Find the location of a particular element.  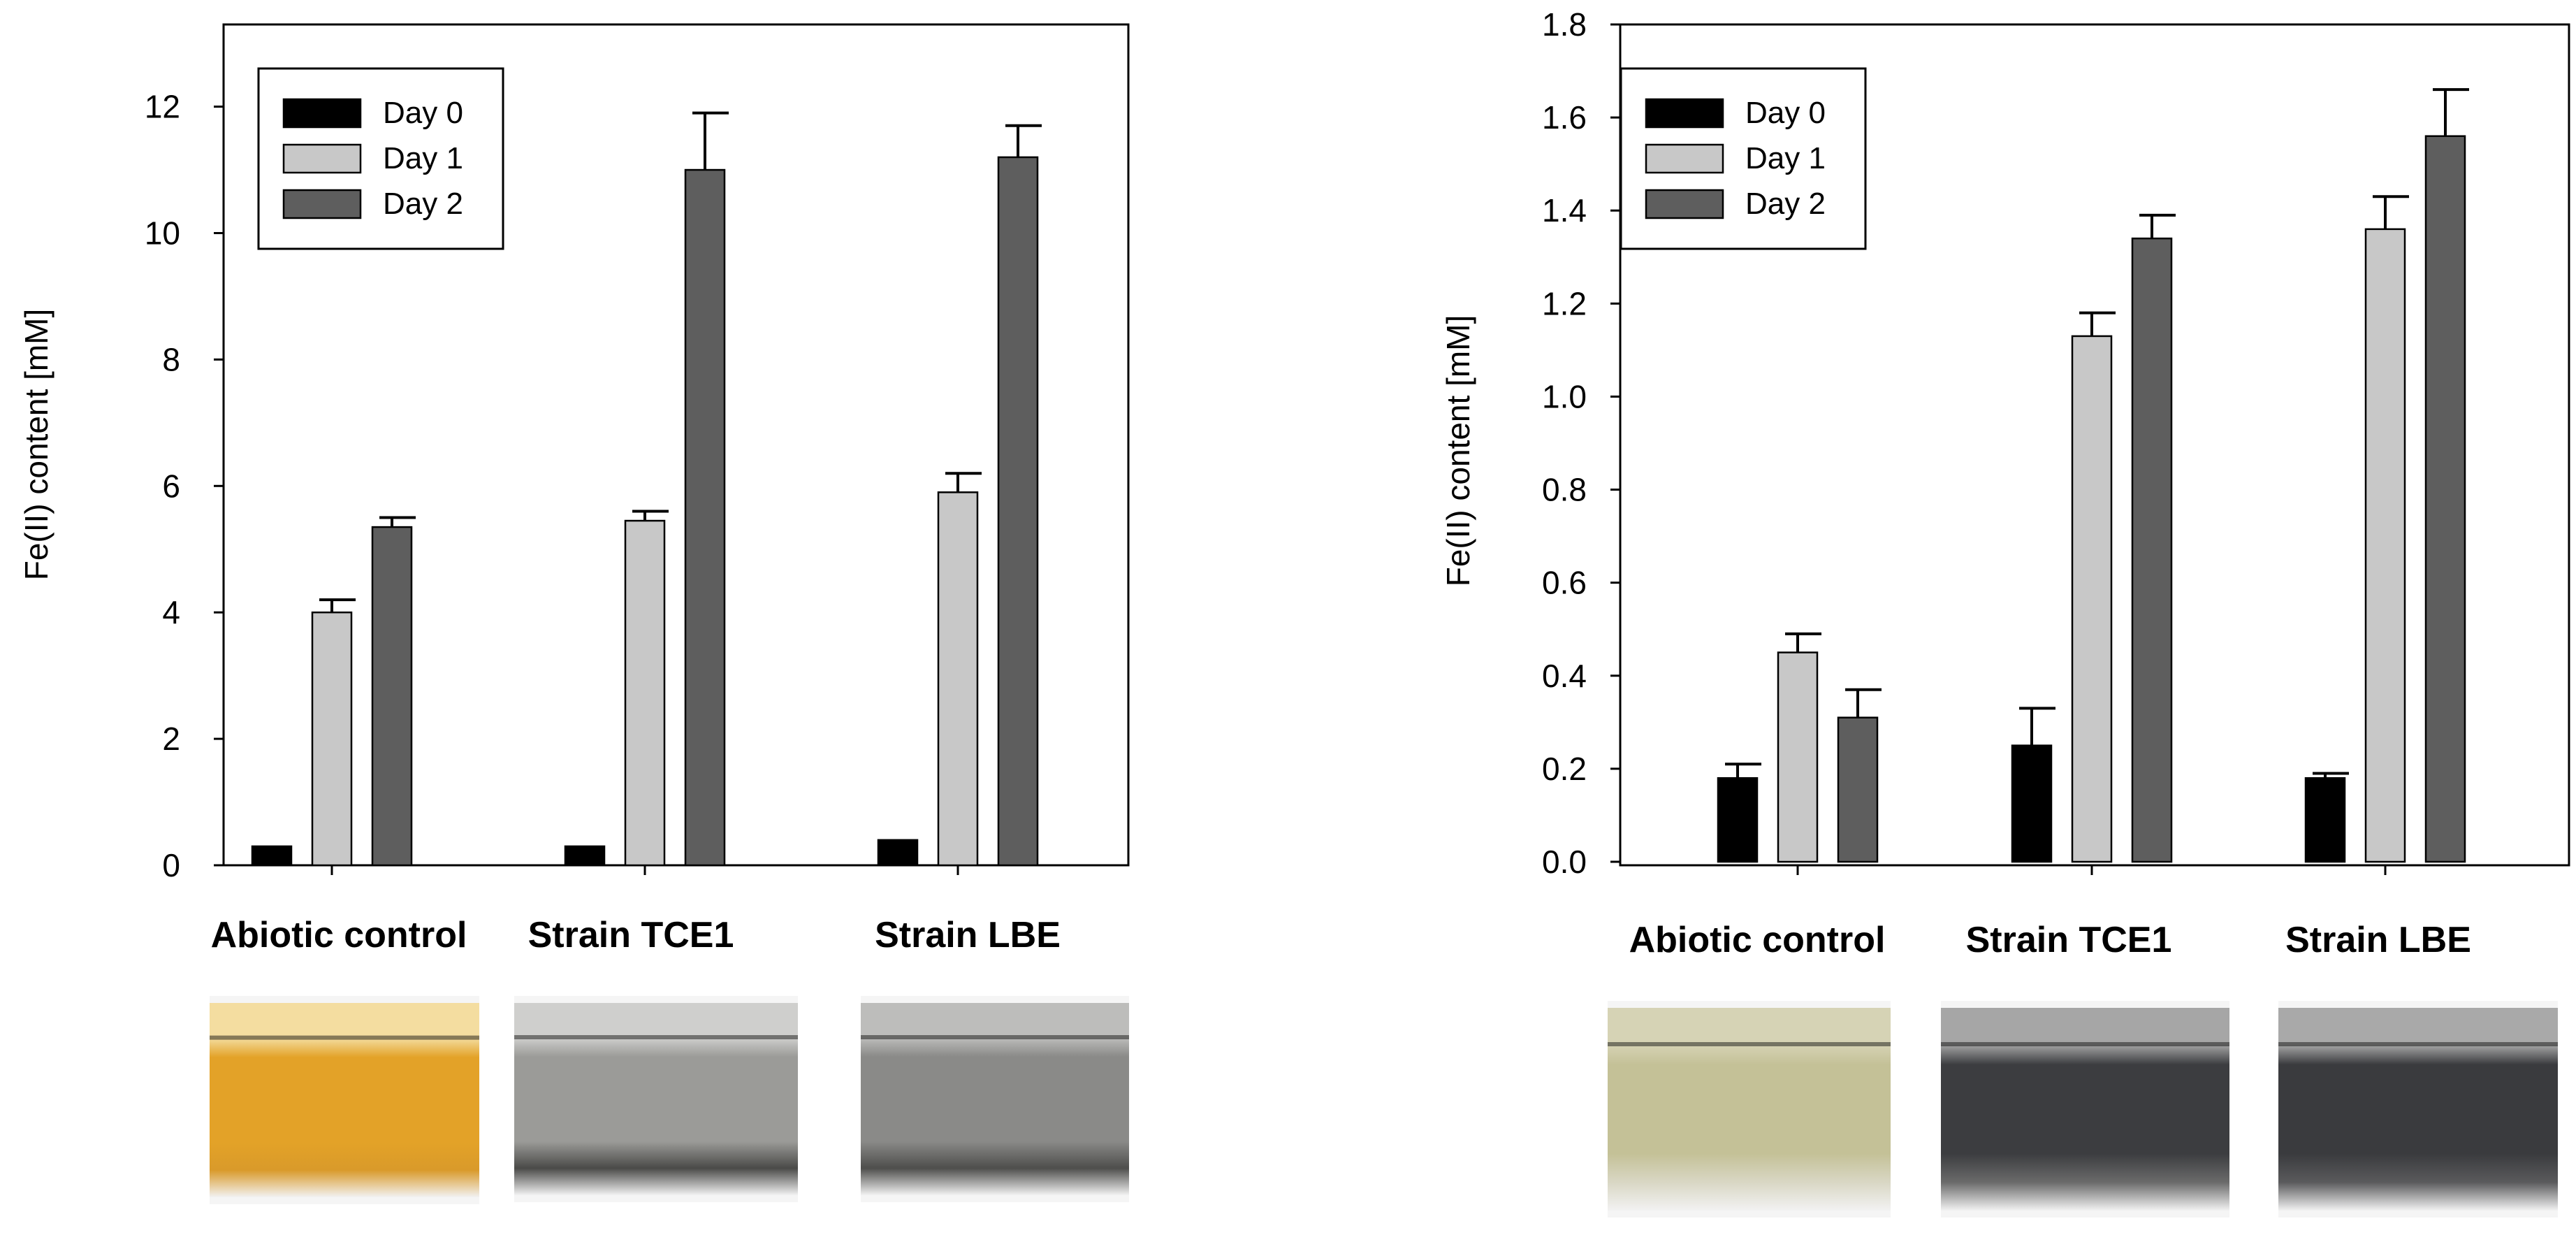

y-tick-label: 4 is located at coordinates (171, 612).